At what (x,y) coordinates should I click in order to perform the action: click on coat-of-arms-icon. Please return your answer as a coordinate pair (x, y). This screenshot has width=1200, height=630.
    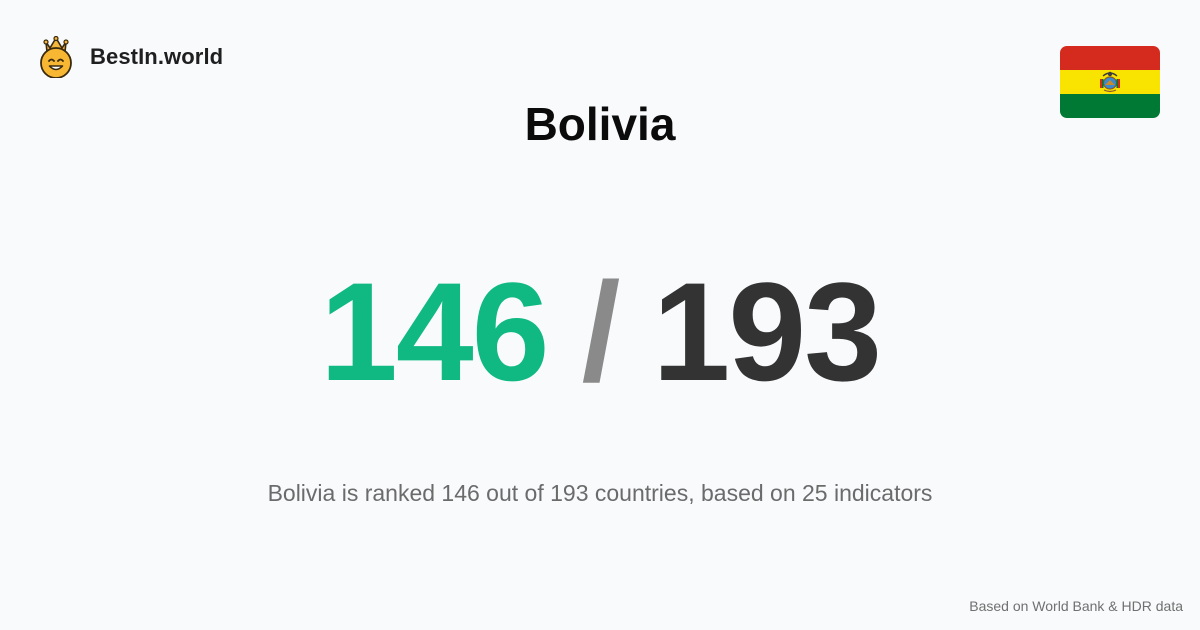
    Looking at the image, I should click on (1110, 82).